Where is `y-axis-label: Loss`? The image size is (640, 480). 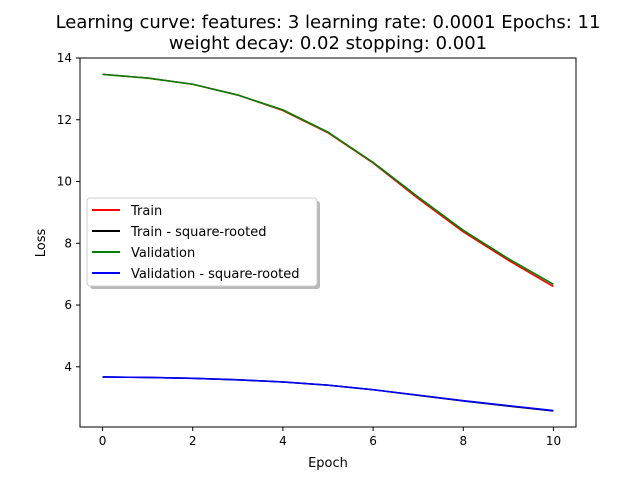 y-axis-label: Loss is located at coordinates (41, 243).